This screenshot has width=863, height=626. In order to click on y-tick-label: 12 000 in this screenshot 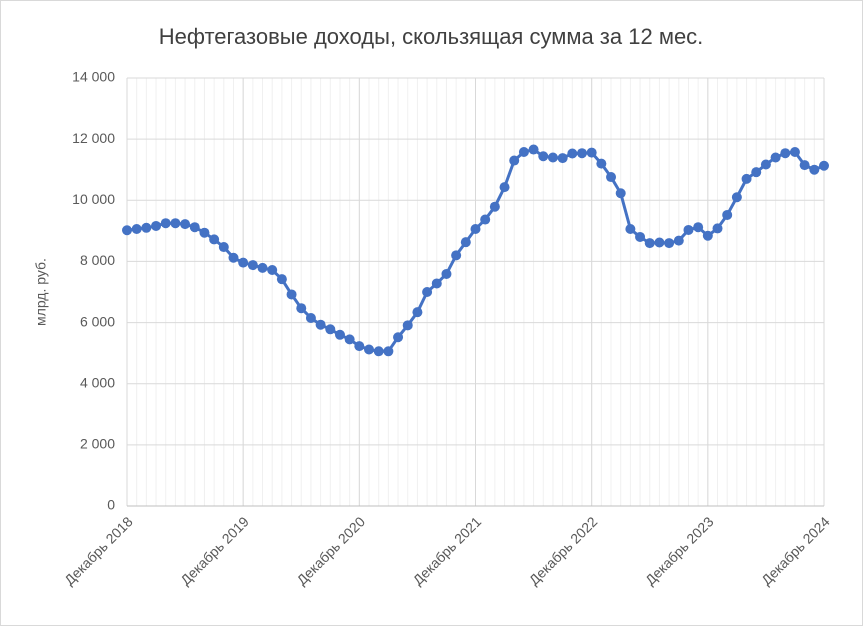, I will do `click(93, 138)`.